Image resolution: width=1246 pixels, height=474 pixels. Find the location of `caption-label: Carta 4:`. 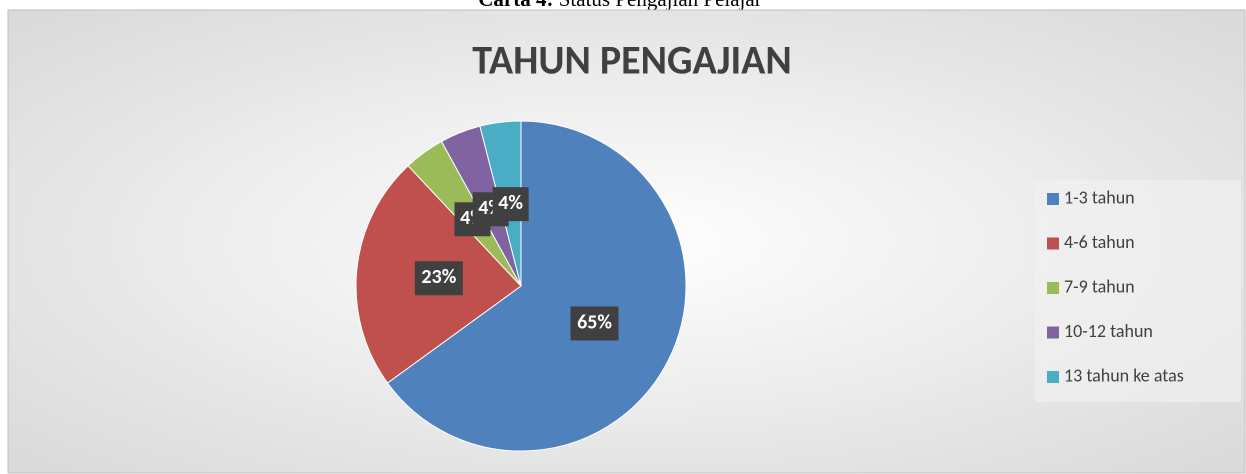

caption-label: Carta 4: is located at coordinates (515, 5).